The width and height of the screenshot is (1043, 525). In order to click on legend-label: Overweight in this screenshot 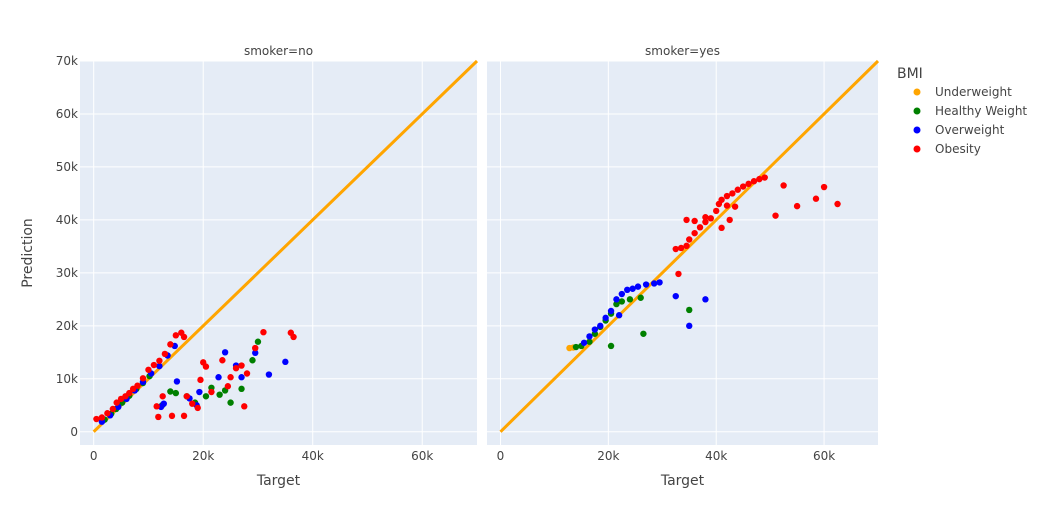, I will do `click(970, 130)`.